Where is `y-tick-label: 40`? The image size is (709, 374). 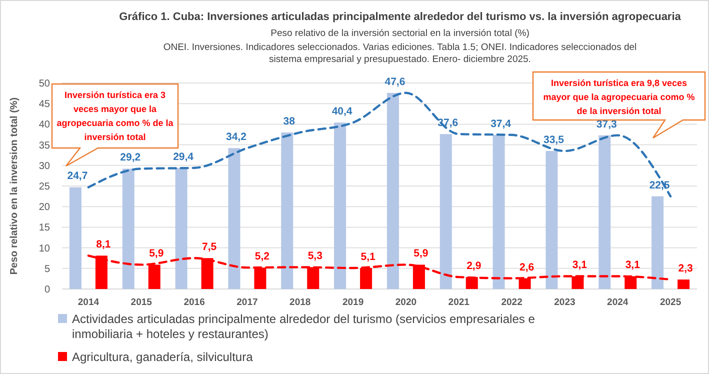 y-tick-label: 40 is located at coordinates (44, 125).